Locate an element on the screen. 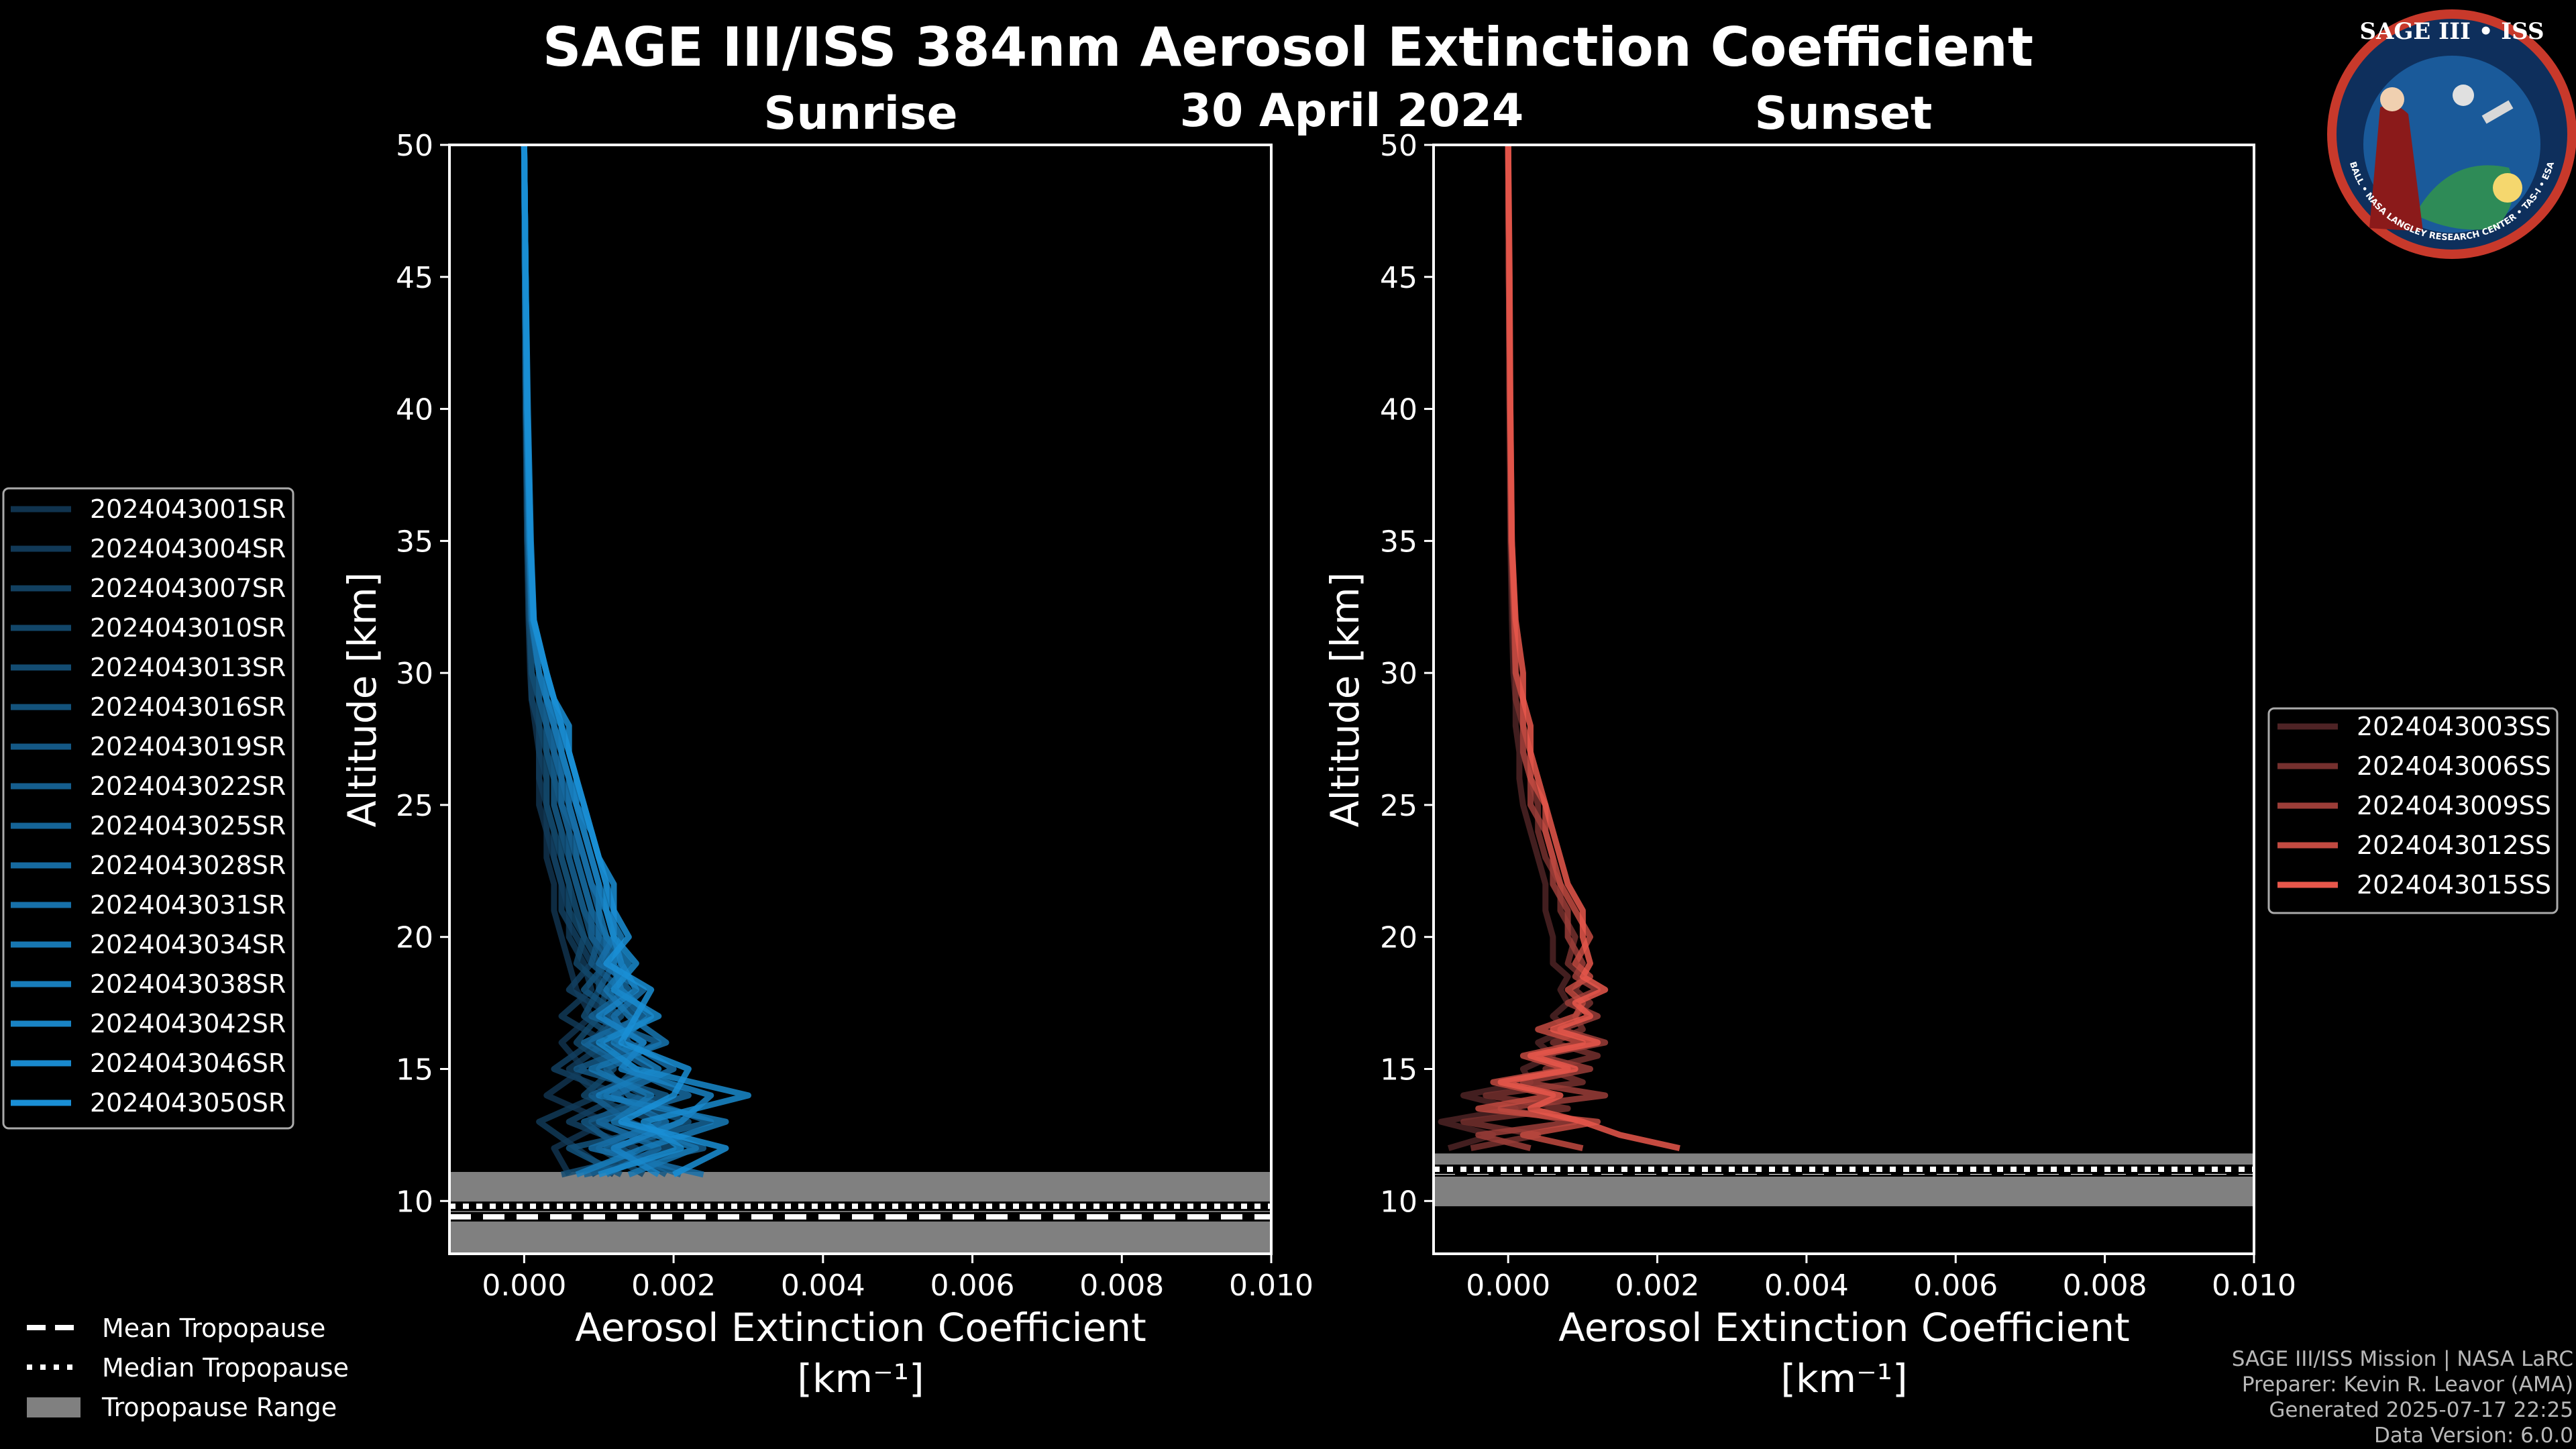  panel-title-sunrise: Sunrise is located at coordinates (860, 113).